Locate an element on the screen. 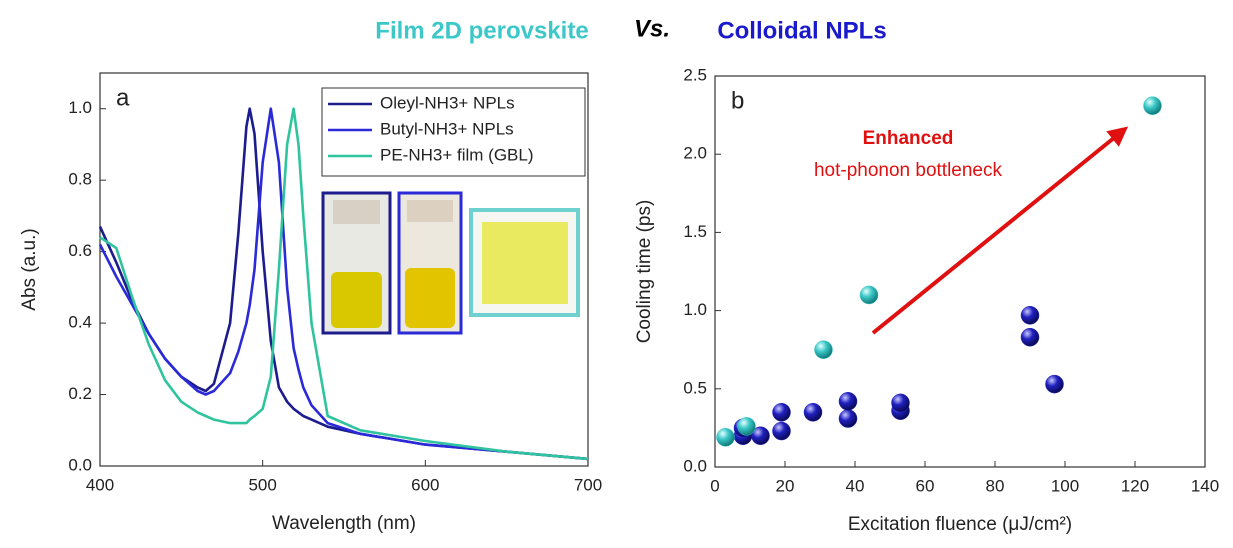  x-tick-label: 20 is located at coordinates (785, 485).